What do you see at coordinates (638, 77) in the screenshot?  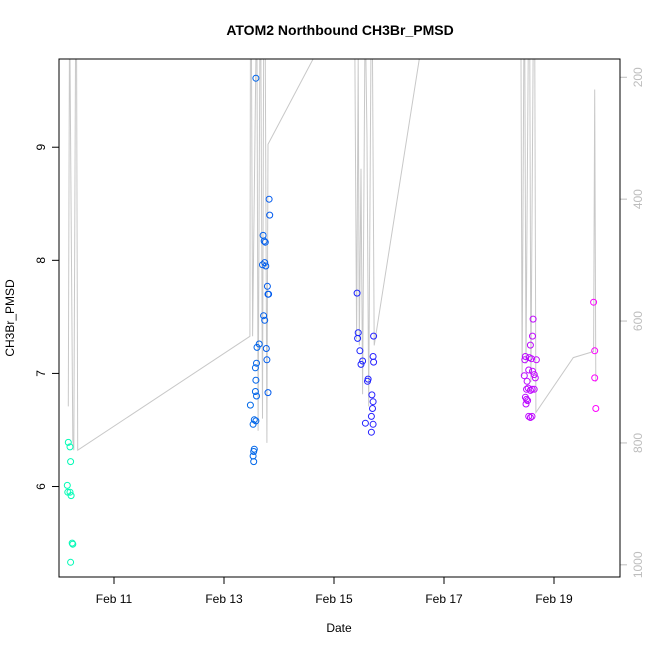 I see `right-tick-label: 200` at bounding box center [638, 77].